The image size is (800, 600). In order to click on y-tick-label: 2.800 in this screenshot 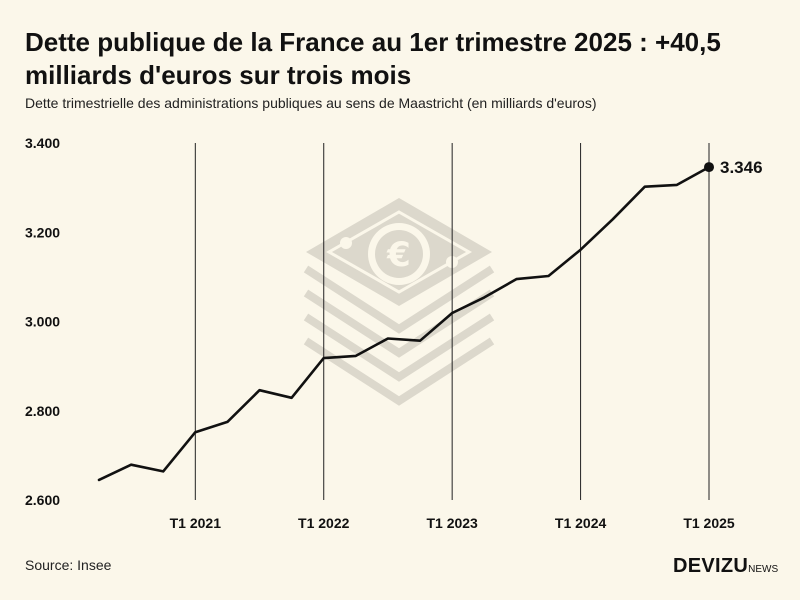, I will do `click(42, 411)`.